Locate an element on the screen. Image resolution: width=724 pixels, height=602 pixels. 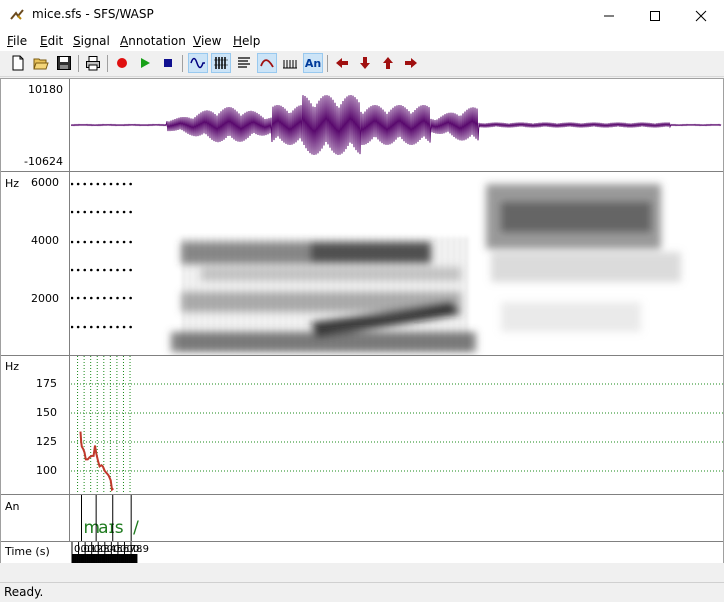
arrow-right-icon is located at coordinates (411, 63).